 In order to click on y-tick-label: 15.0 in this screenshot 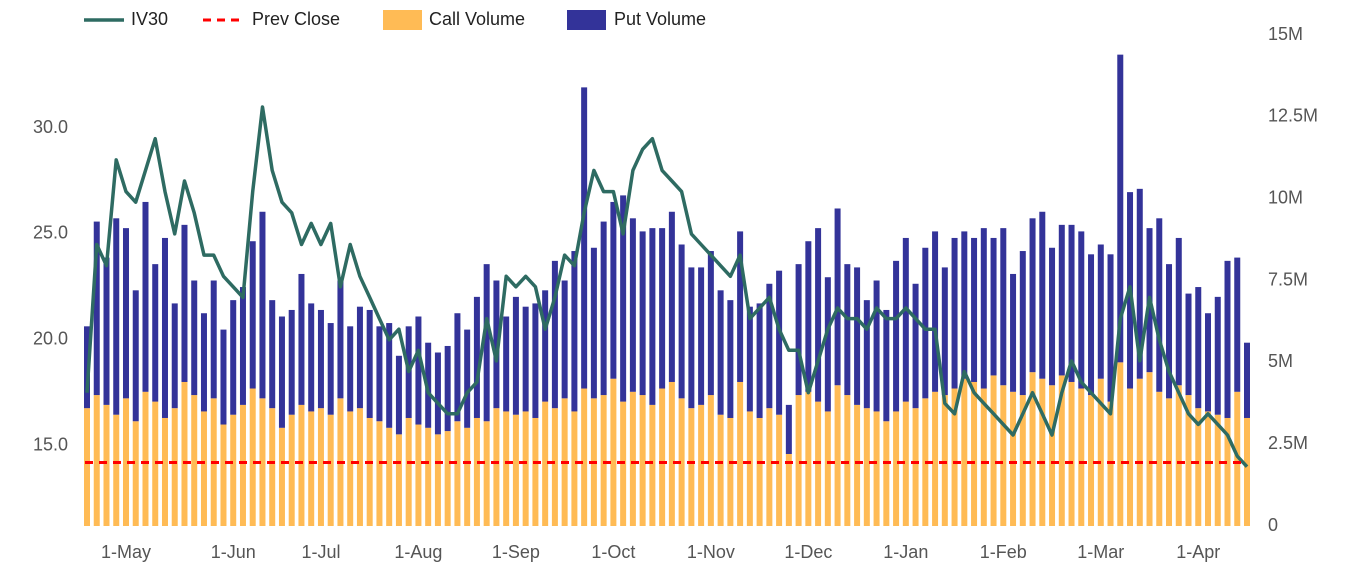, I will do `click(50, 444)`.